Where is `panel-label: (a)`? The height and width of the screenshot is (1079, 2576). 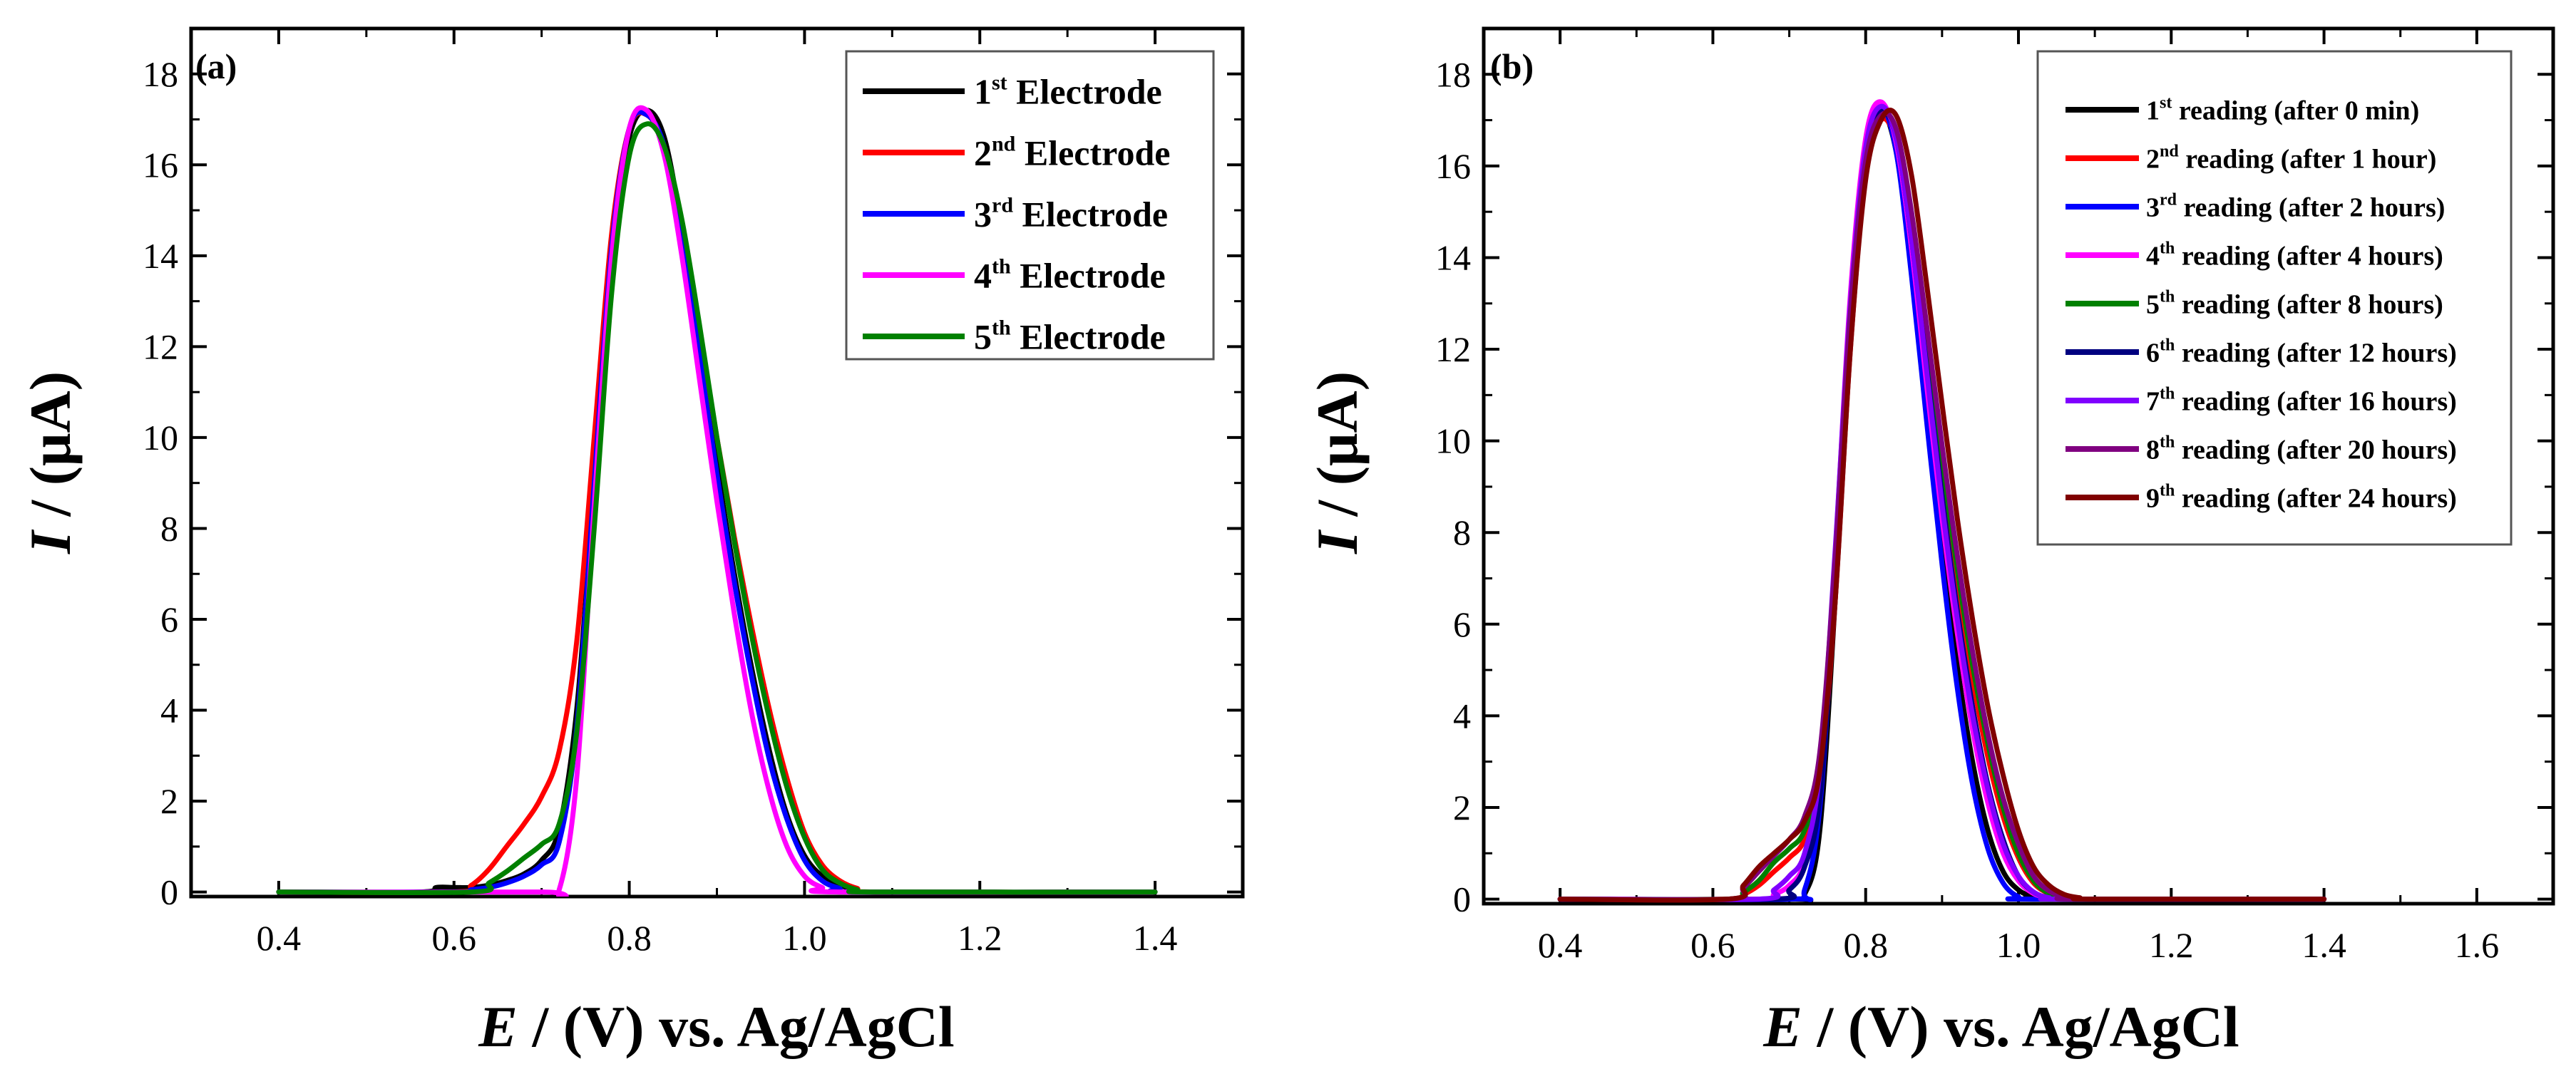
panel-label: (a) is located at coordinates (216, 66).